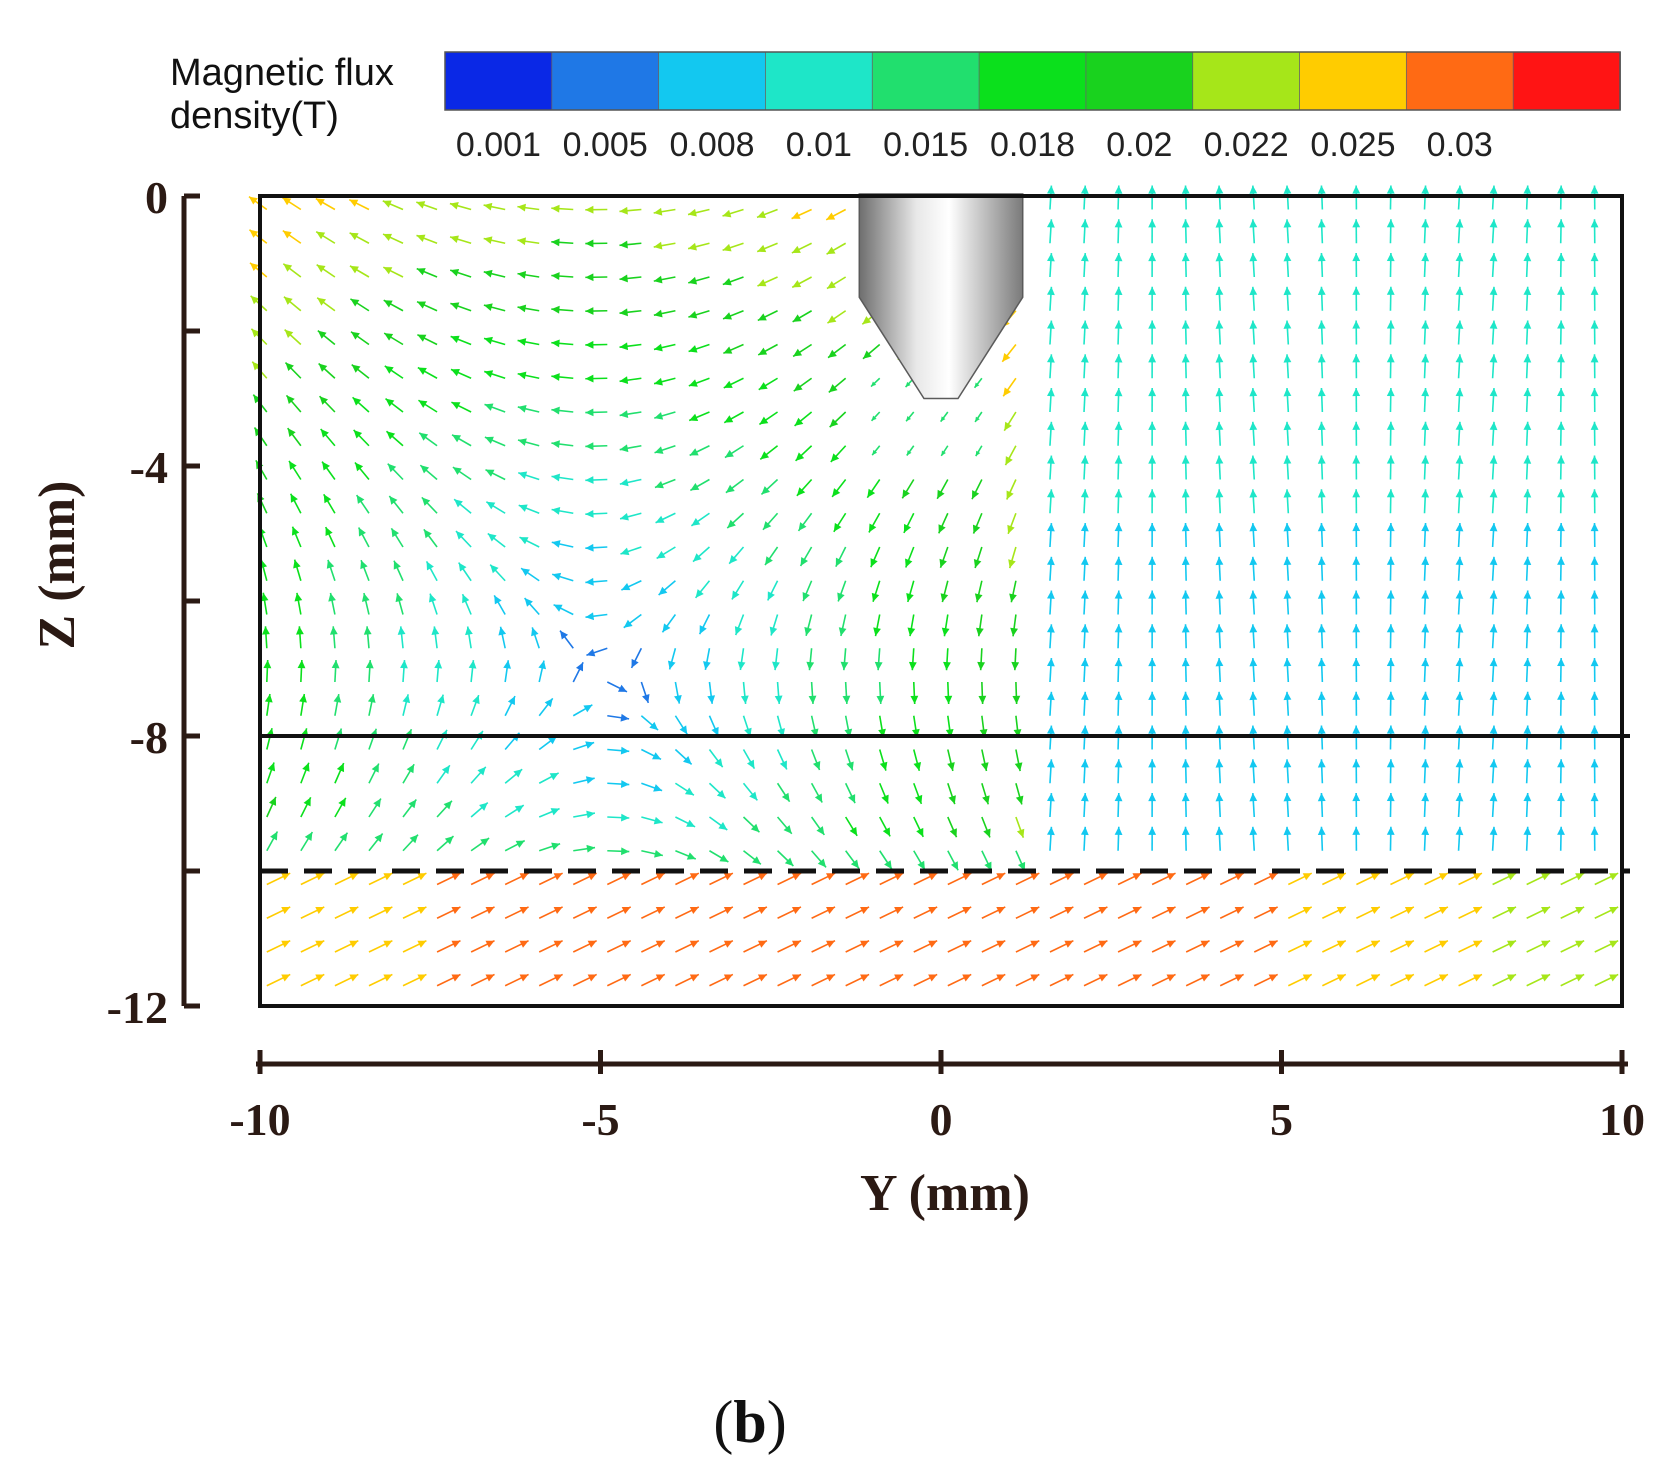 The width and height of the screenshot is (1673, 1484). I want to click on colorbar-tick-label: 0.025, so click(1352, 145).